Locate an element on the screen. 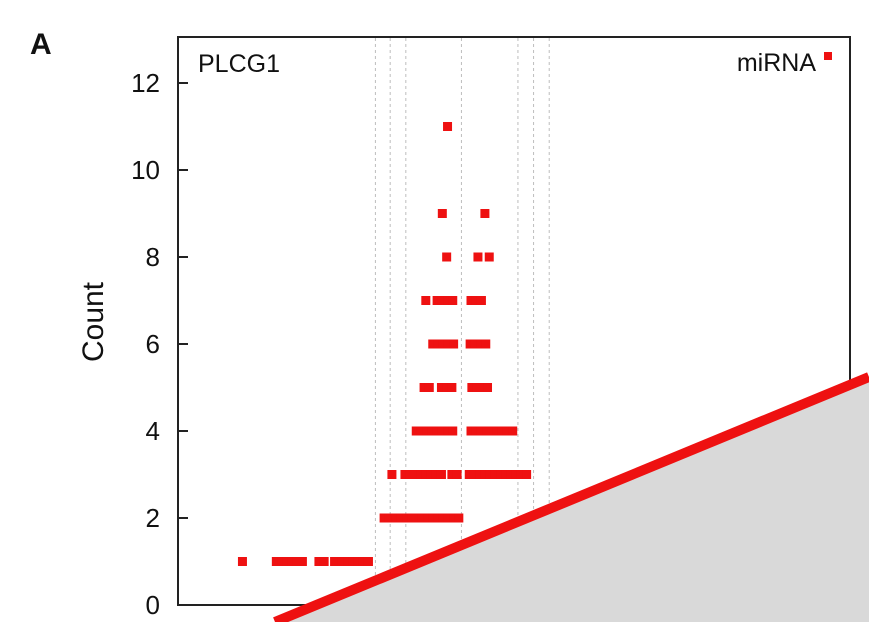  y-tick-label-8: 8 is located at coordinates (153, 257).